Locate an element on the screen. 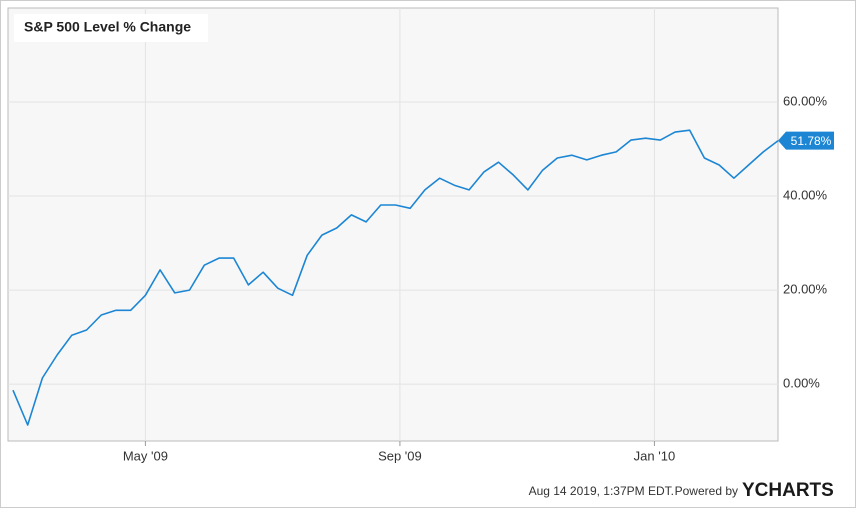  y-tick-label: 40.00% is located at coordinates (805, 194).